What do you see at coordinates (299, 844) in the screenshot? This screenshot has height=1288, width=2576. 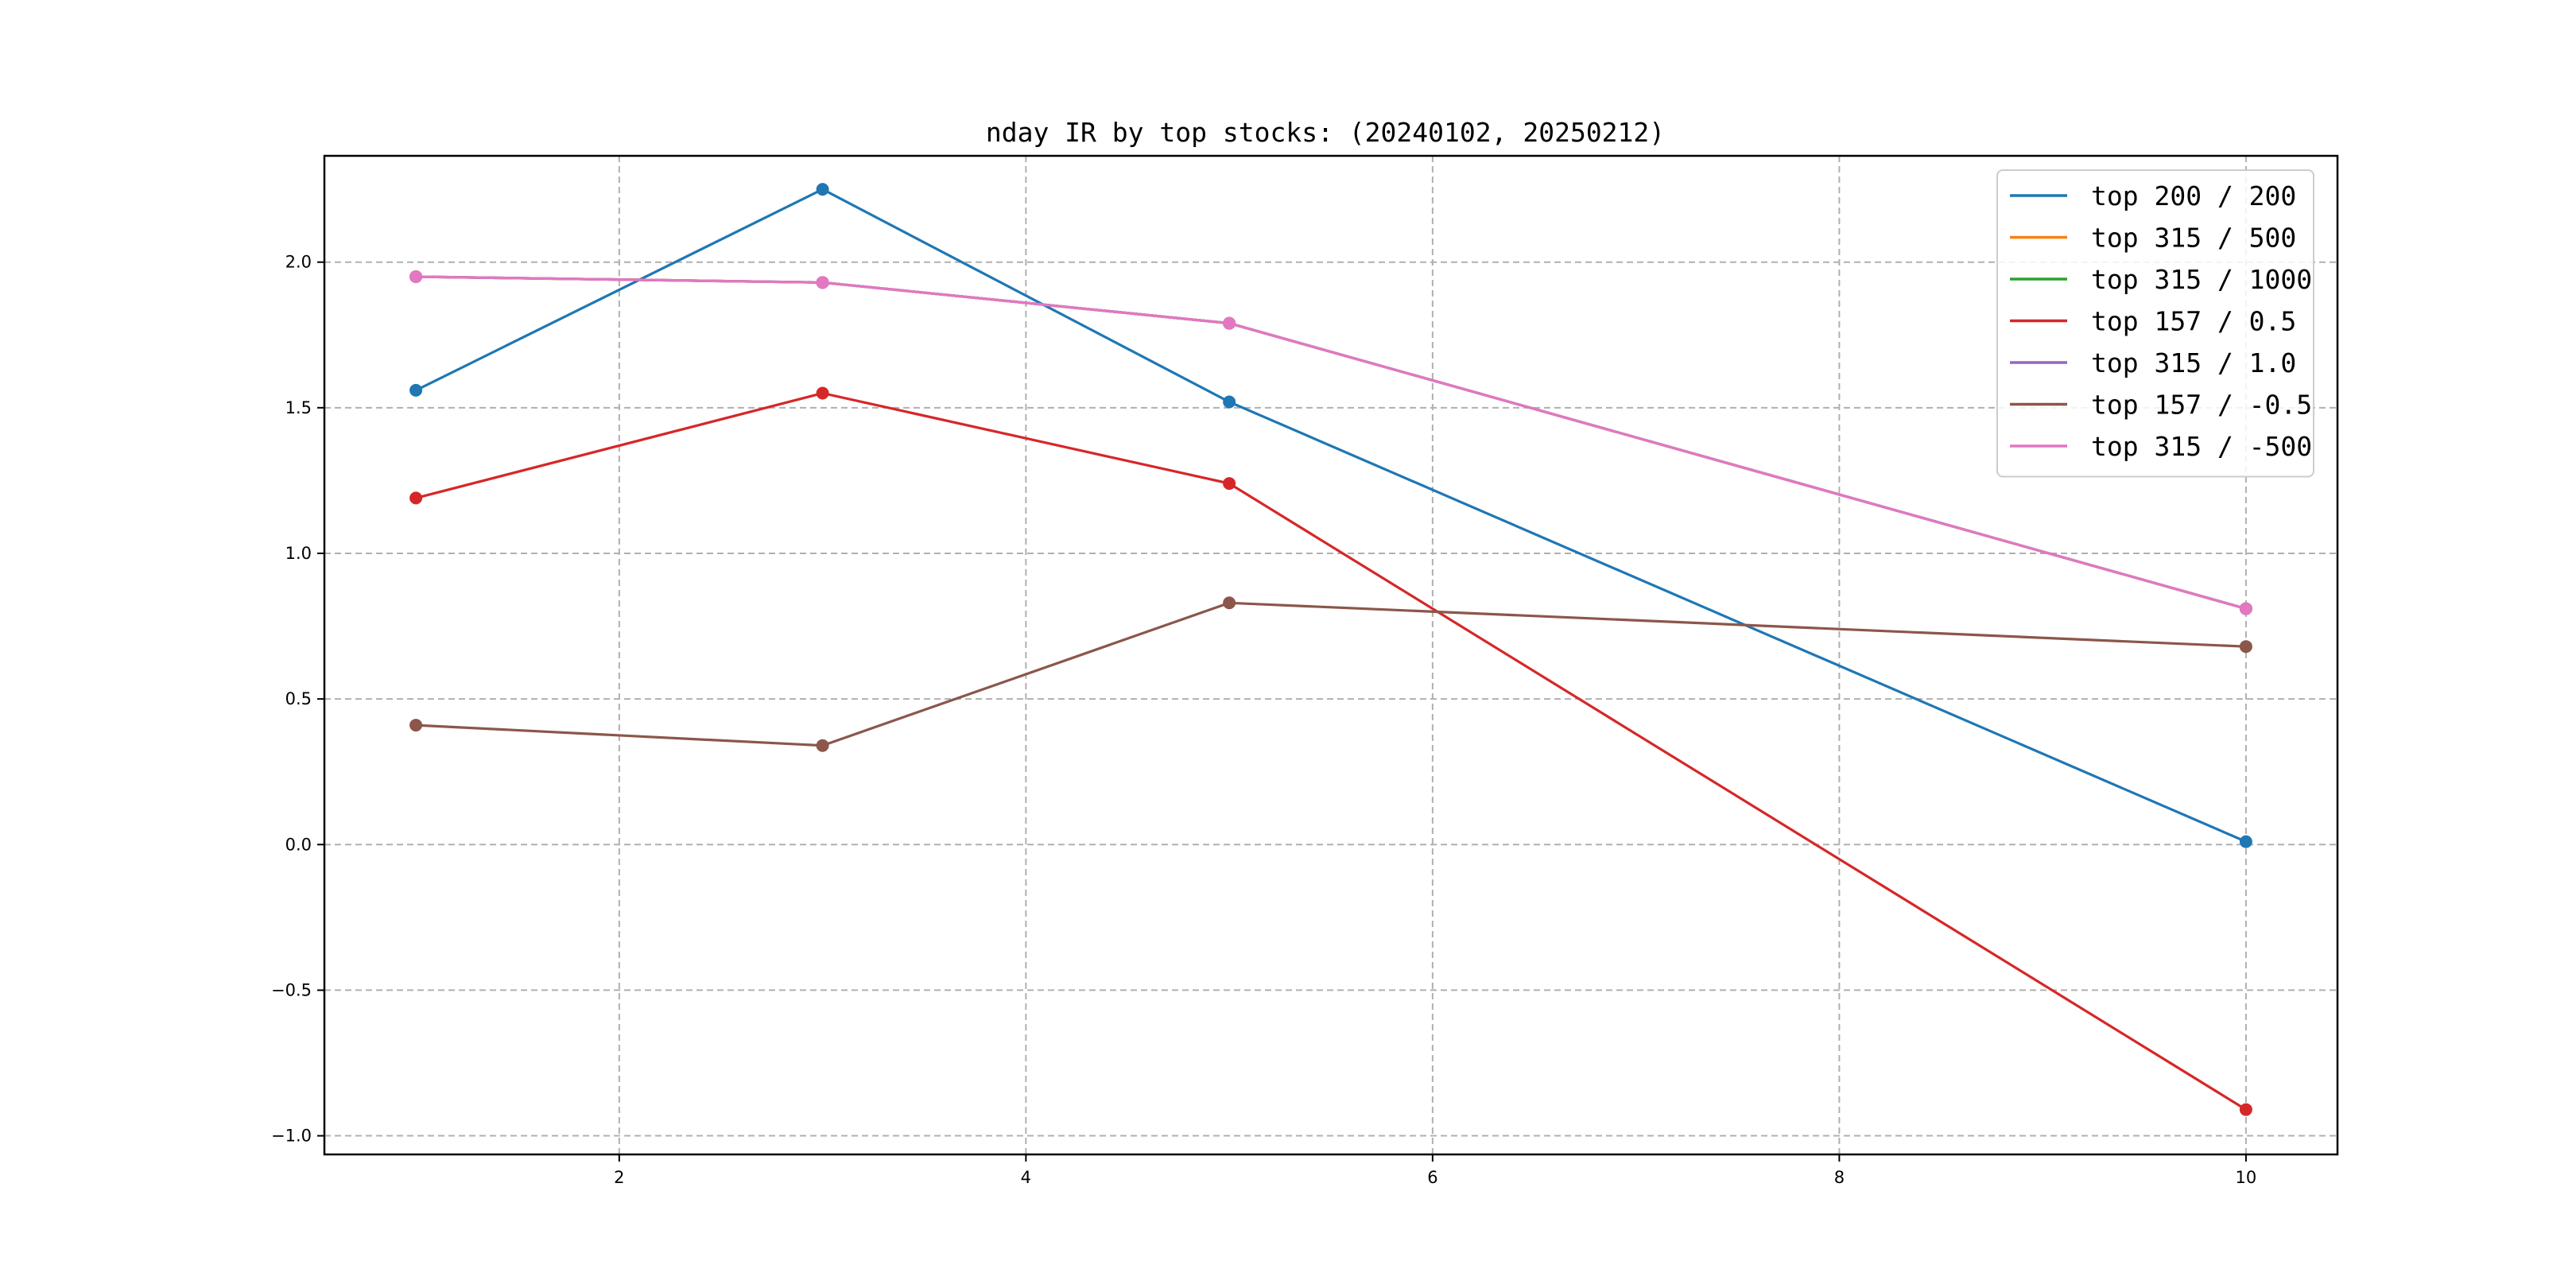 I see `y-tick-label: 0.0` at bounding box center [299, 844].